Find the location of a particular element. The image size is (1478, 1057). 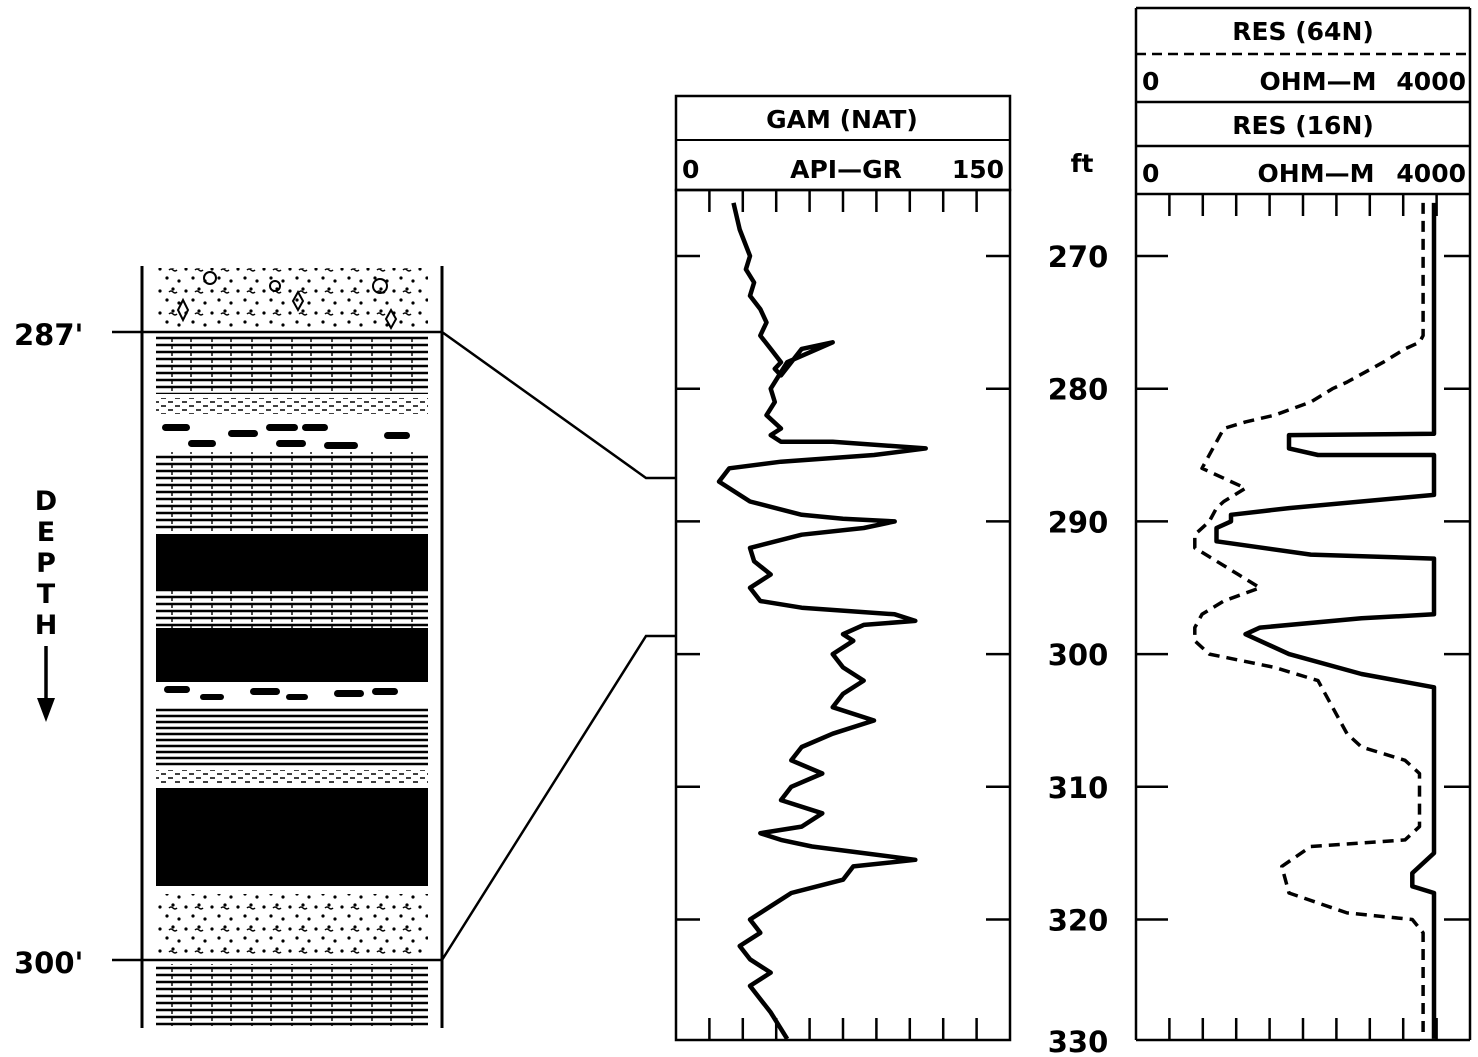

depth-letter-p: P is located at coordinates (46, 563).